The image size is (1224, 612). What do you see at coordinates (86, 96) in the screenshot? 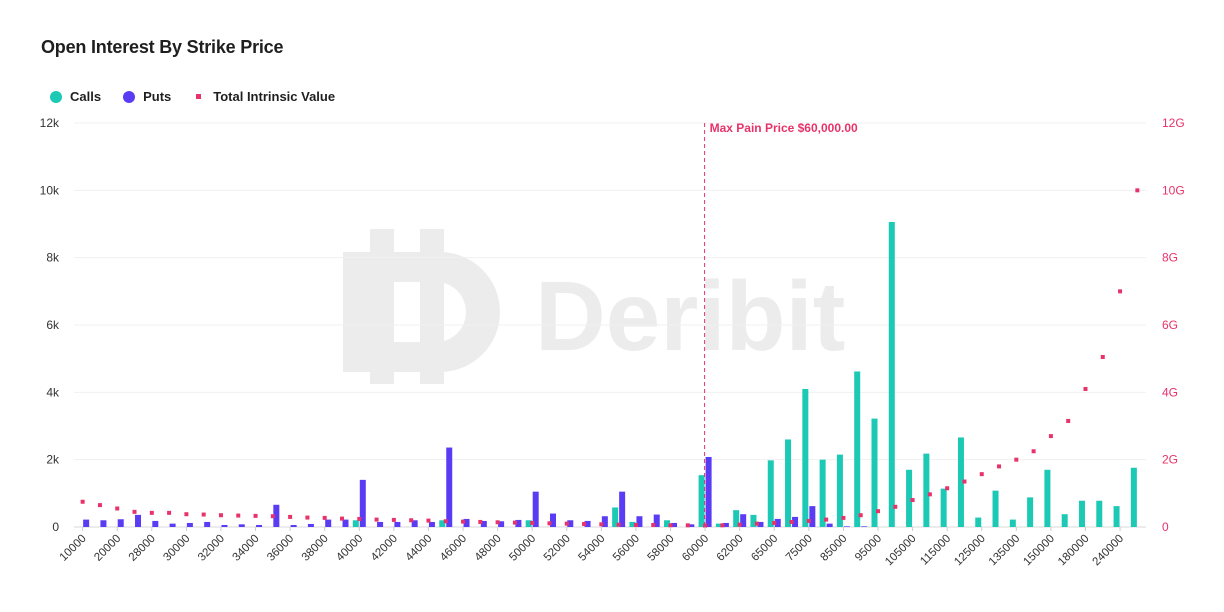
I see `legend-label-calls: Calls` at bounding box center [86, 96].